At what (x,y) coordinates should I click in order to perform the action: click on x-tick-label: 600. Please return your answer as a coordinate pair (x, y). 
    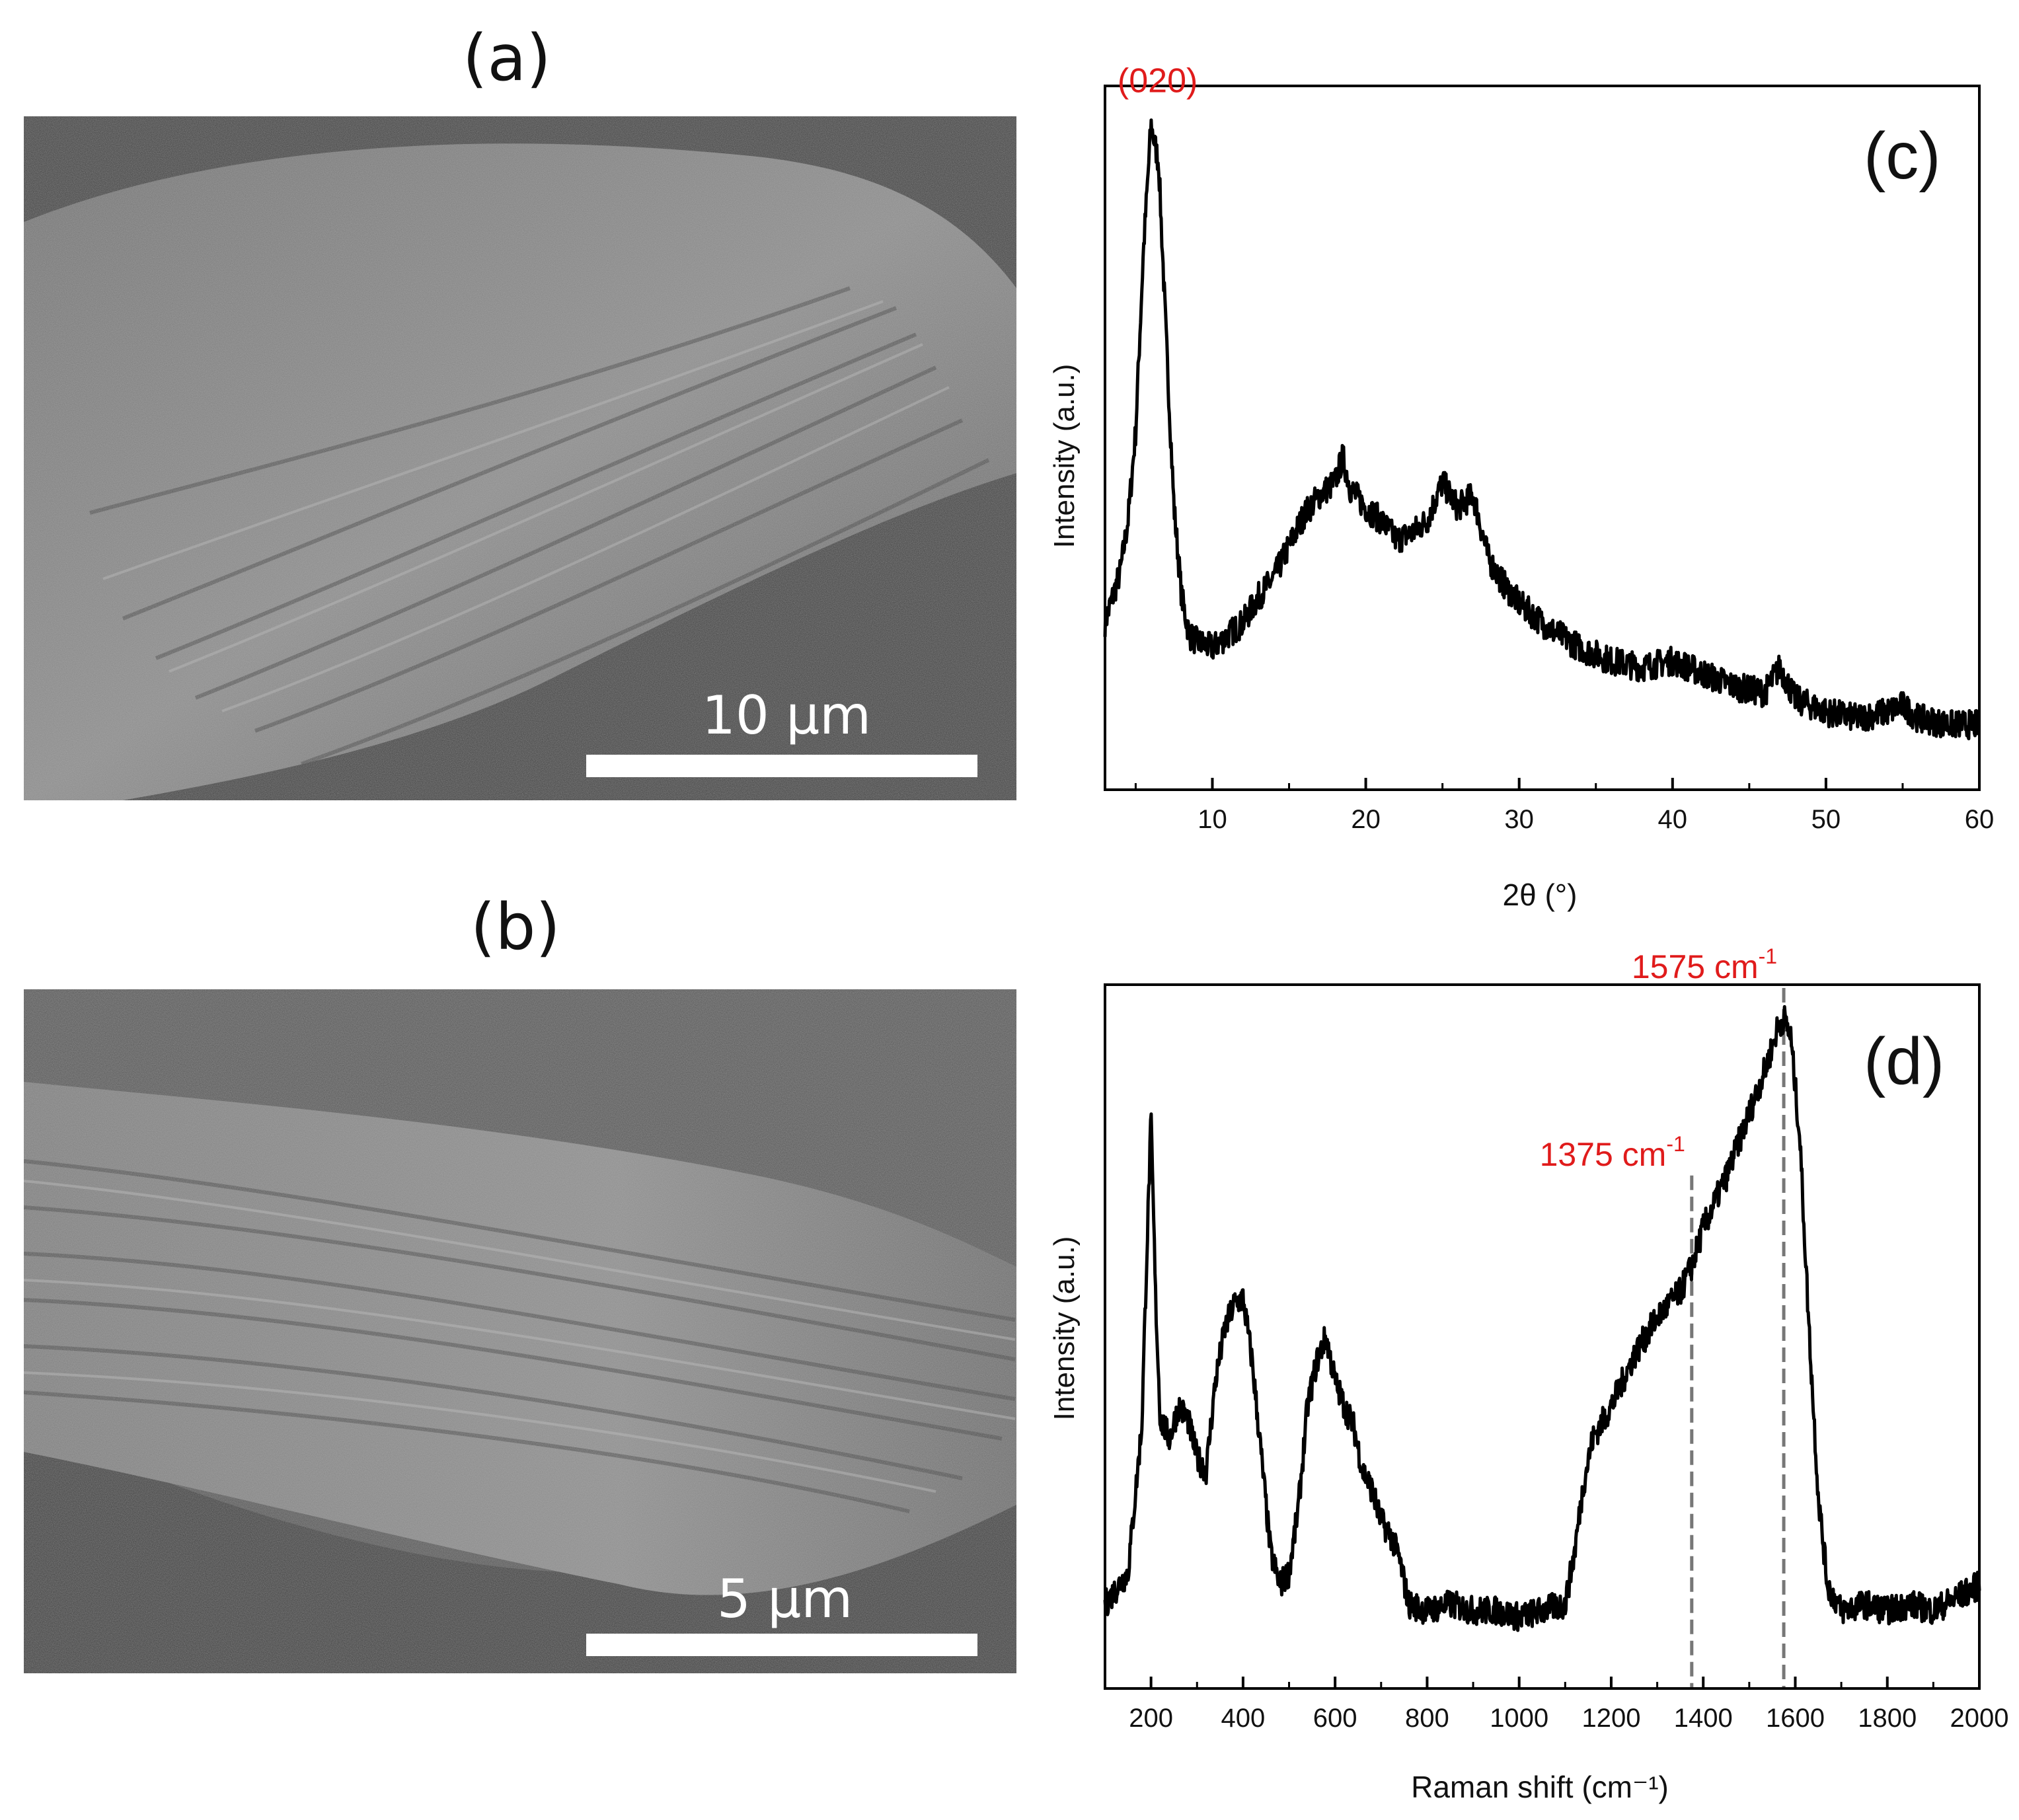
    Looking at the image, I should click on (1335, 1718).